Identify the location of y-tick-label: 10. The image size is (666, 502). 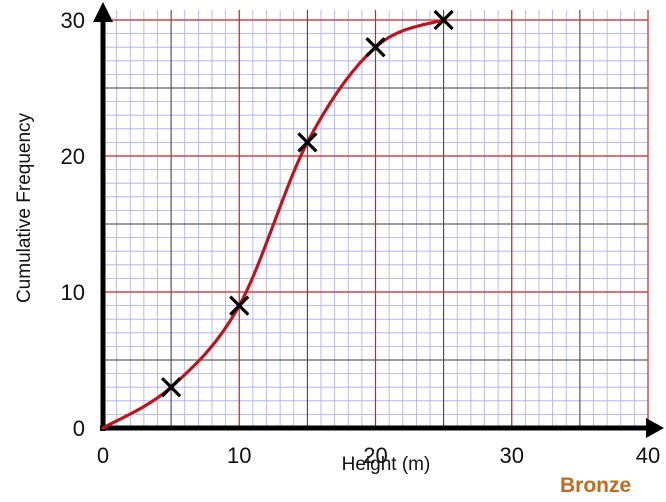
(73, 292).